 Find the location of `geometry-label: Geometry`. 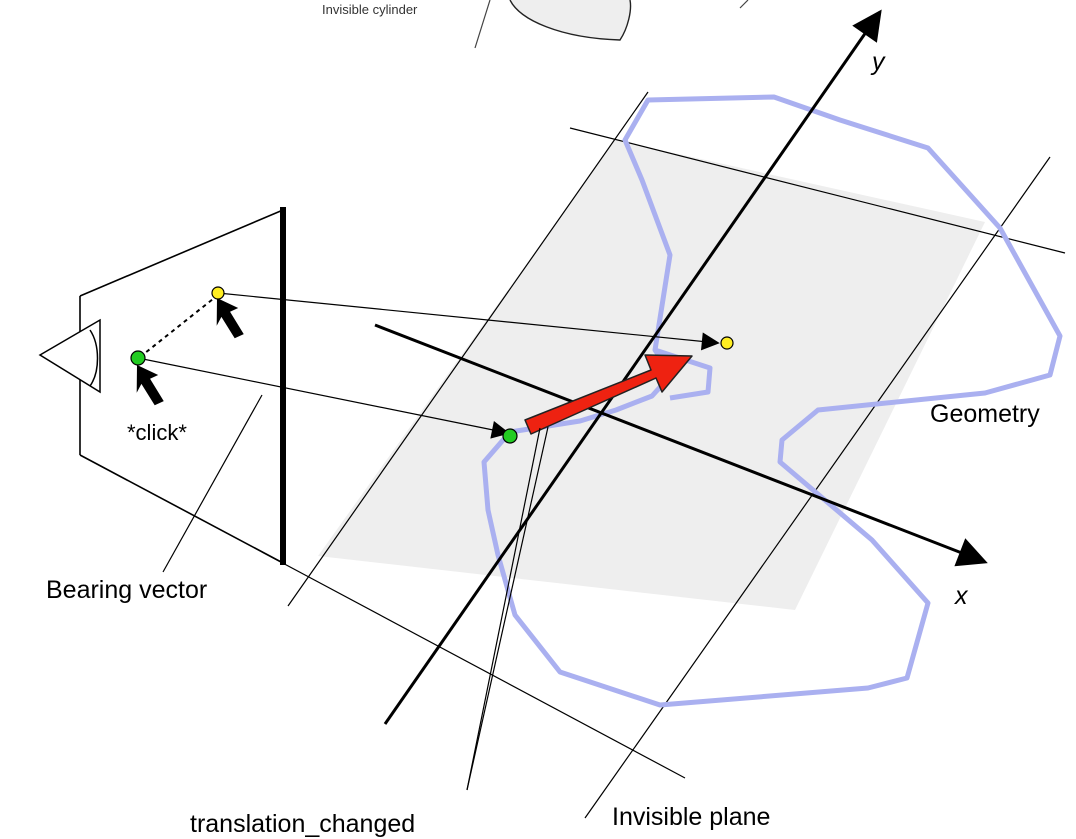

geometry-label: Geometry is located at coordinates (985, 414).